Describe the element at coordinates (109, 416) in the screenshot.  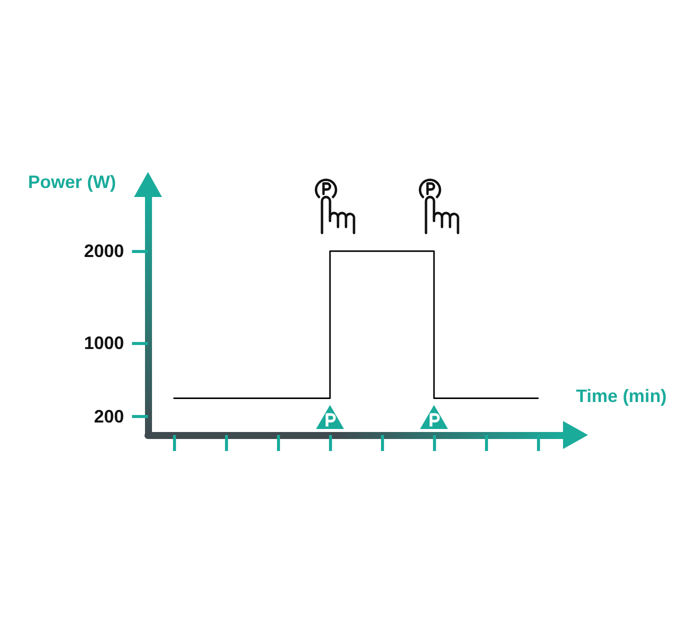
I see `y-tick-label: 200` at that location.